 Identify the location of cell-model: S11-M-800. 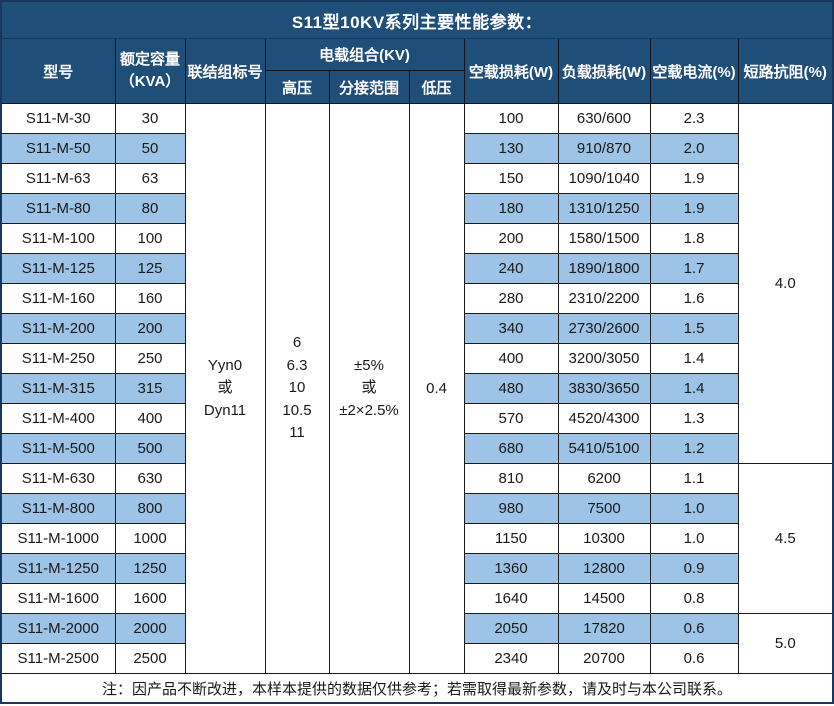
(58, 508).